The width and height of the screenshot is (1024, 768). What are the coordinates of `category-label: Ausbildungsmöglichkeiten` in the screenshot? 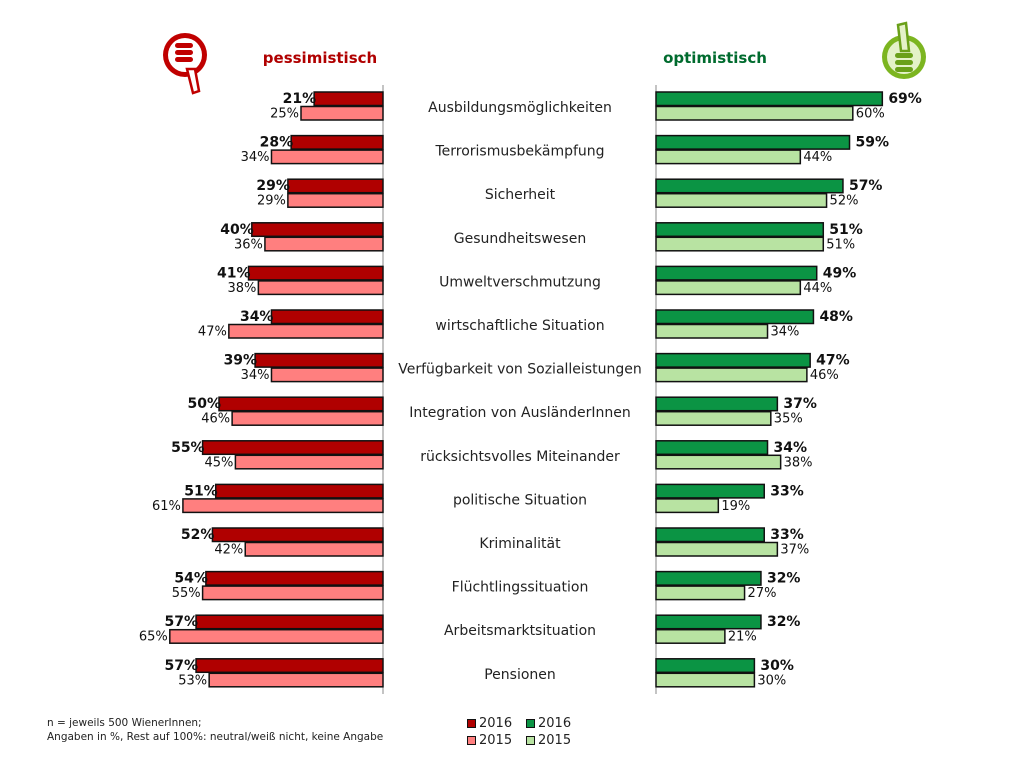 It's located at (520, 108).